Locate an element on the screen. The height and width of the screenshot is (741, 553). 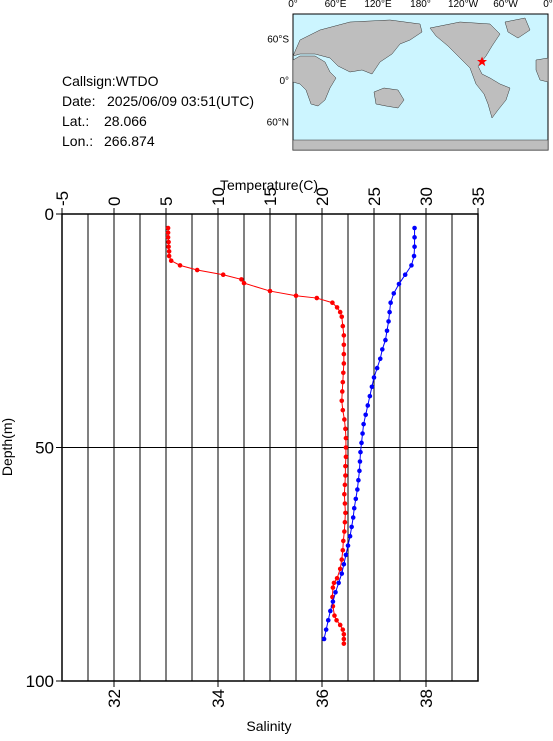
x-tick-label: 38 is located at coordinates (426, 698).